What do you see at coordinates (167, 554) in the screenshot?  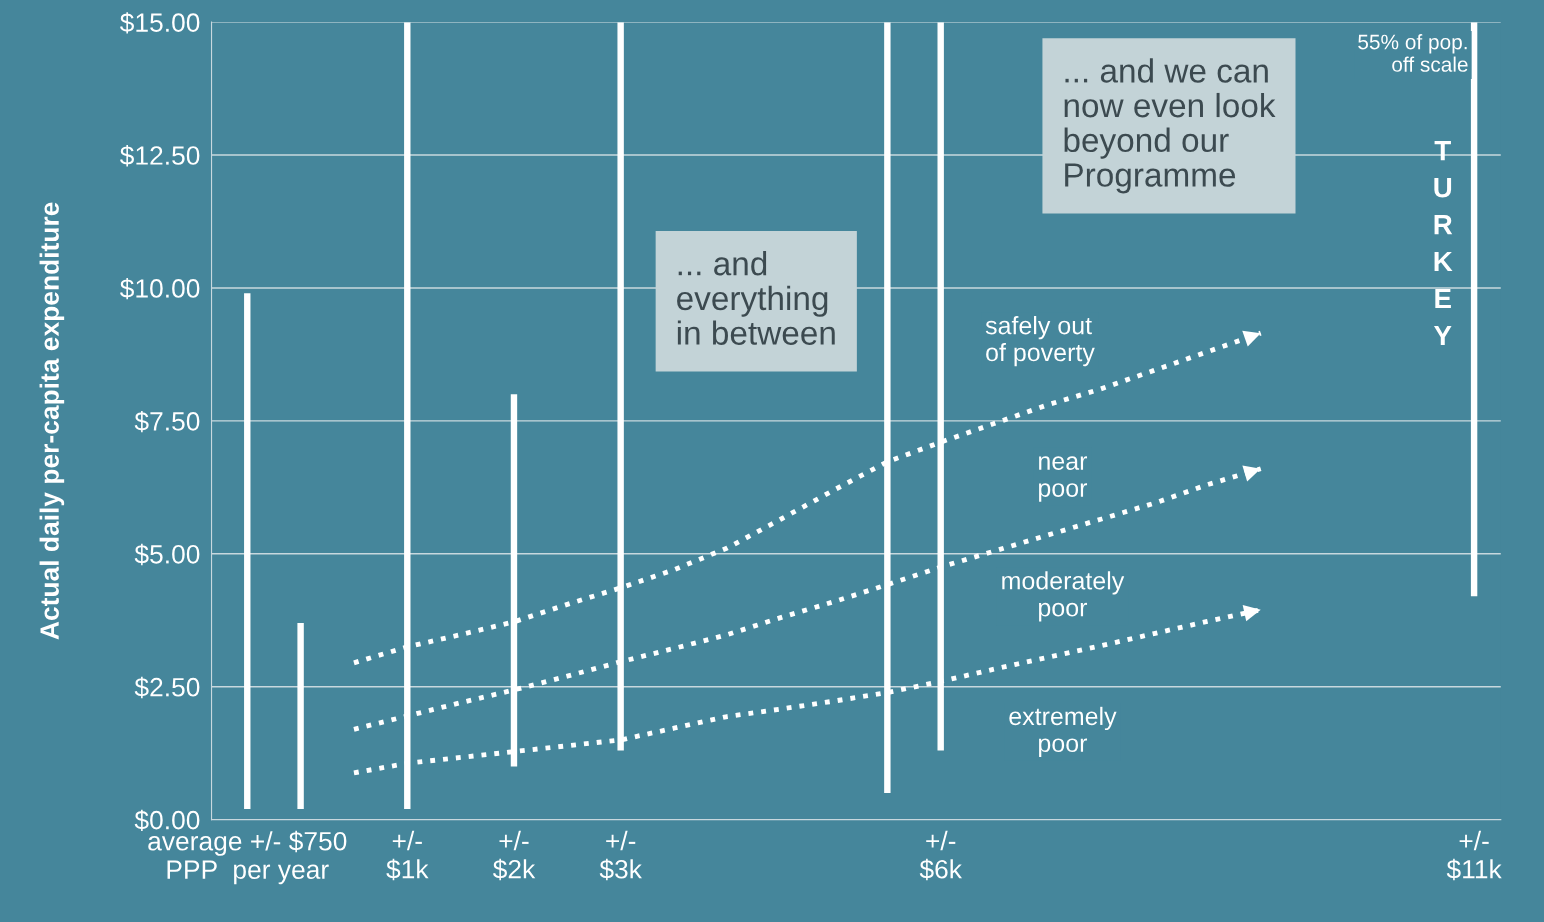 I see `y-tick-label: $5.00` at bounding box center [167, 554].